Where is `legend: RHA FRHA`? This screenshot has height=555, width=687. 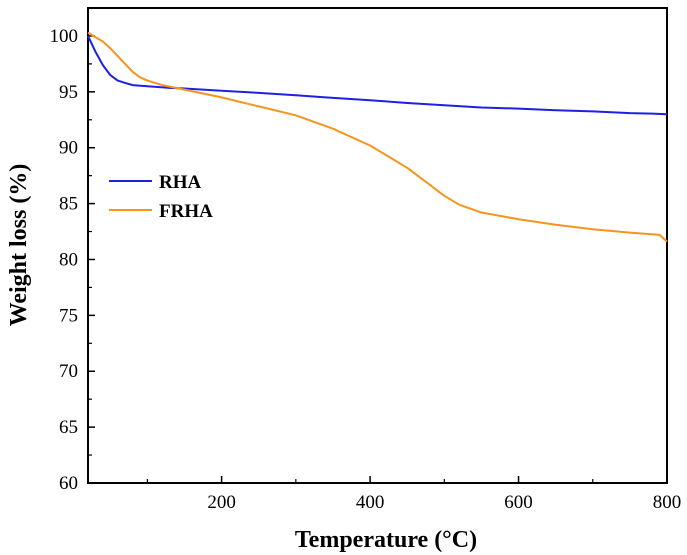 legend: RHA FRHA is located at coordinates (161, 197).